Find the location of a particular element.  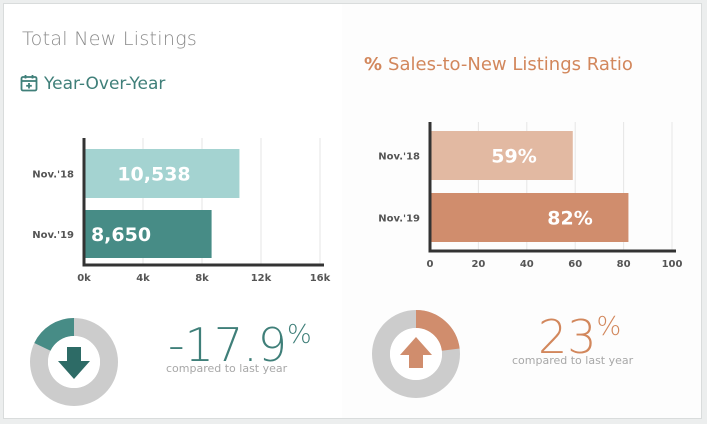

ratio-donut is located at coordinates (416, 354).